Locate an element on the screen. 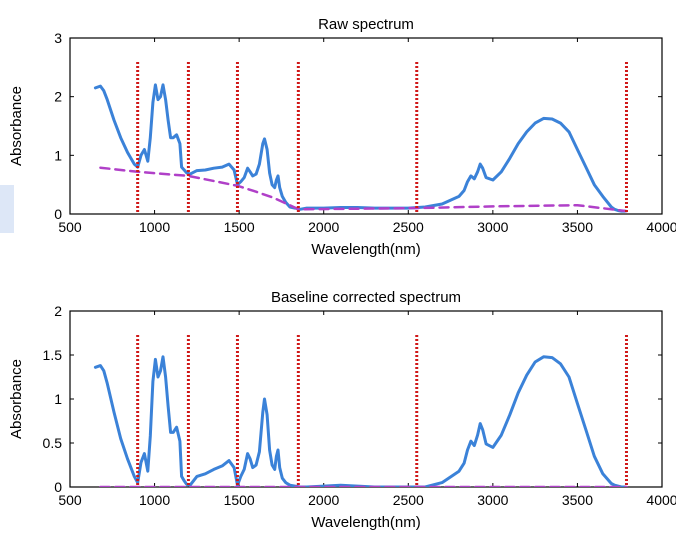 This screenshot has width=676, height=552. chart-title: Baseline corrected spectrum is located at coordinates (366, 297).